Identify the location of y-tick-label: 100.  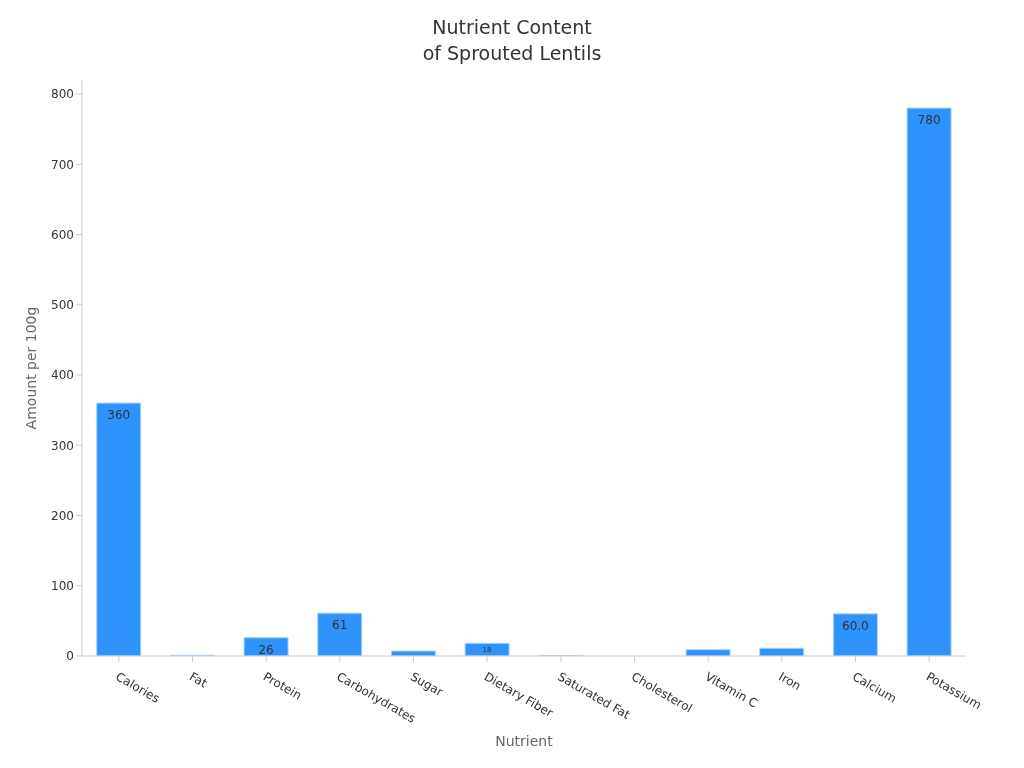
(62, 586).